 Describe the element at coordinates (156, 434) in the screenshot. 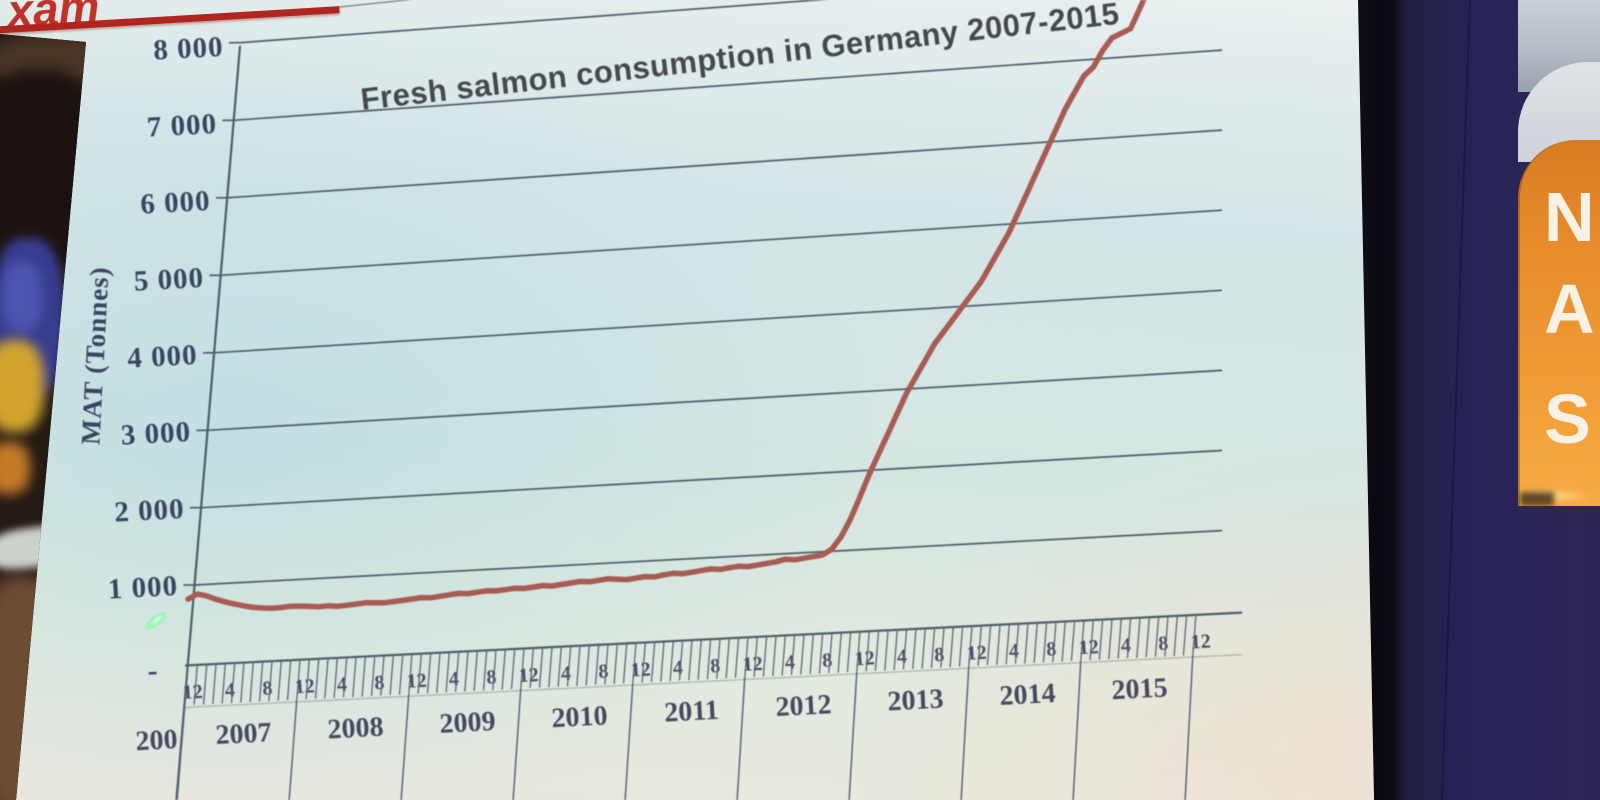

I see `svg-text: 3 000` at that location.